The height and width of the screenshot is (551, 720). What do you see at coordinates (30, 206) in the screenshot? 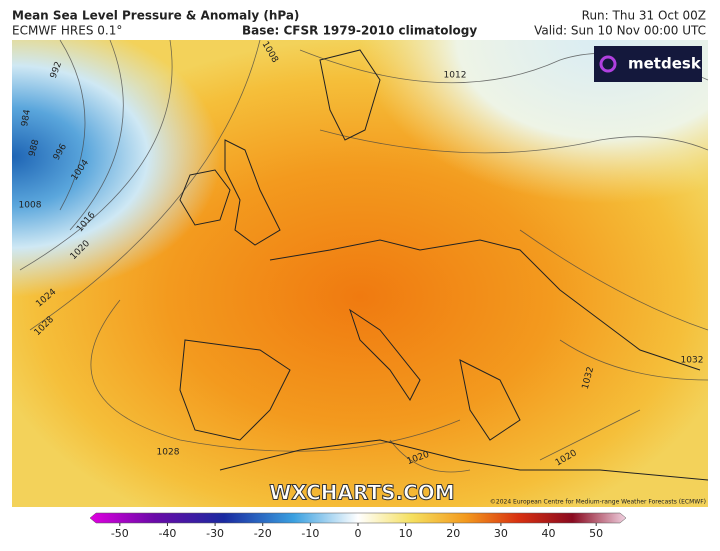
I see `contour-label: 1008` at bounding box center [30, 206].